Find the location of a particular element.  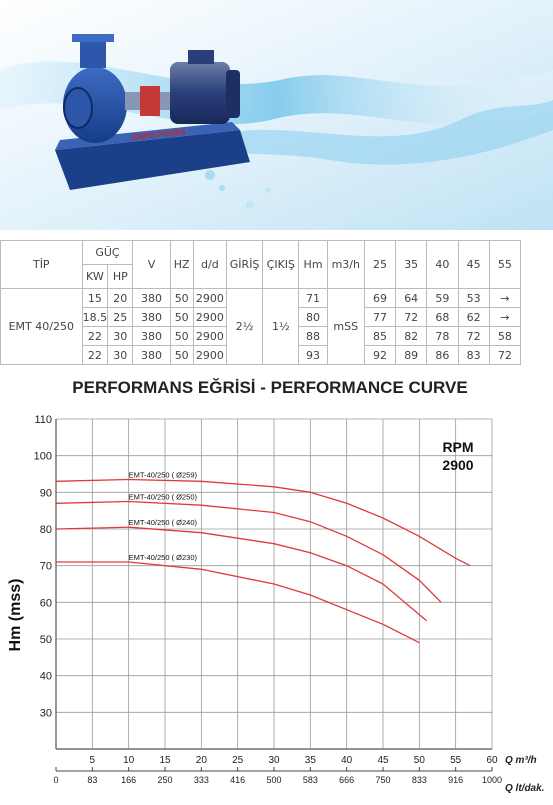

cell-value: 77 is located at coordinates (380, 317).